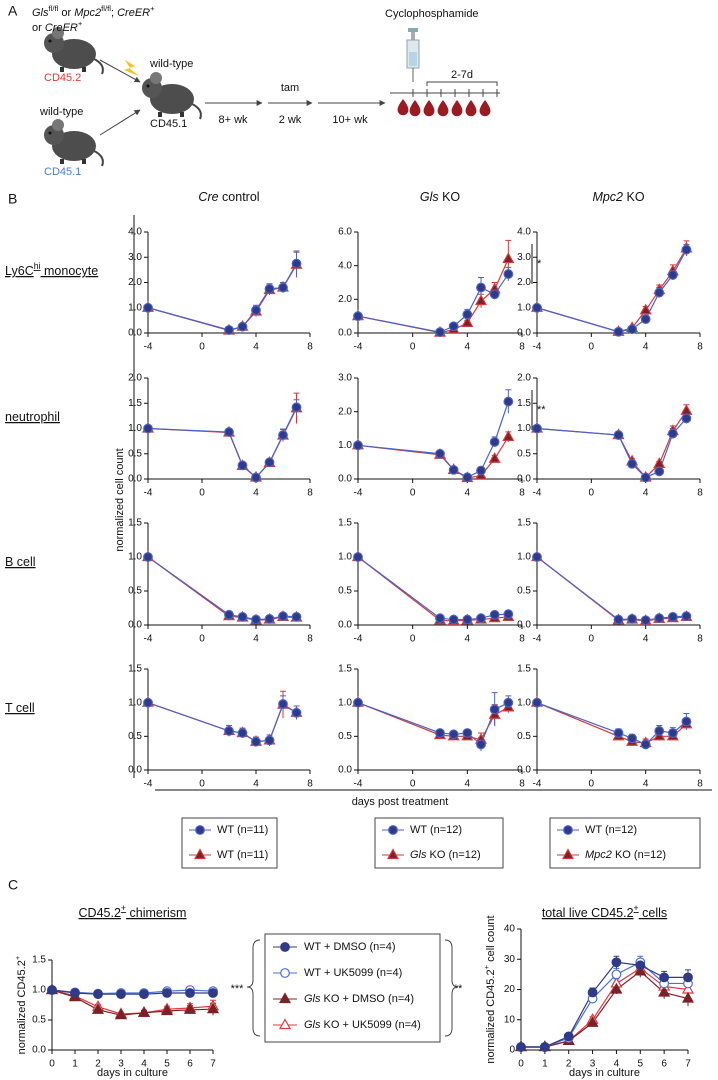 Image resolution: width=718 pixels, height=1080 pixels. What do you see at coordinates (524, 282) in the screenshot?
I see `y-tick-label: 2.0` at bounding box center [524, 282].